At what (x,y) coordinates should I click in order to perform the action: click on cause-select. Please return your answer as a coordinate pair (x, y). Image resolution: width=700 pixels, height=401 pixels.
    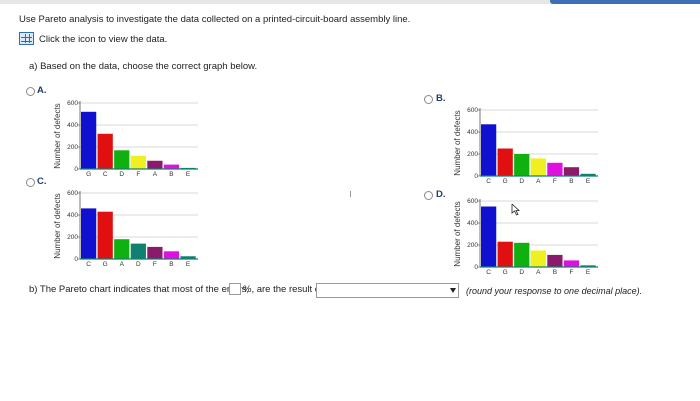
    Looking at the image, I should click on (387, 290).